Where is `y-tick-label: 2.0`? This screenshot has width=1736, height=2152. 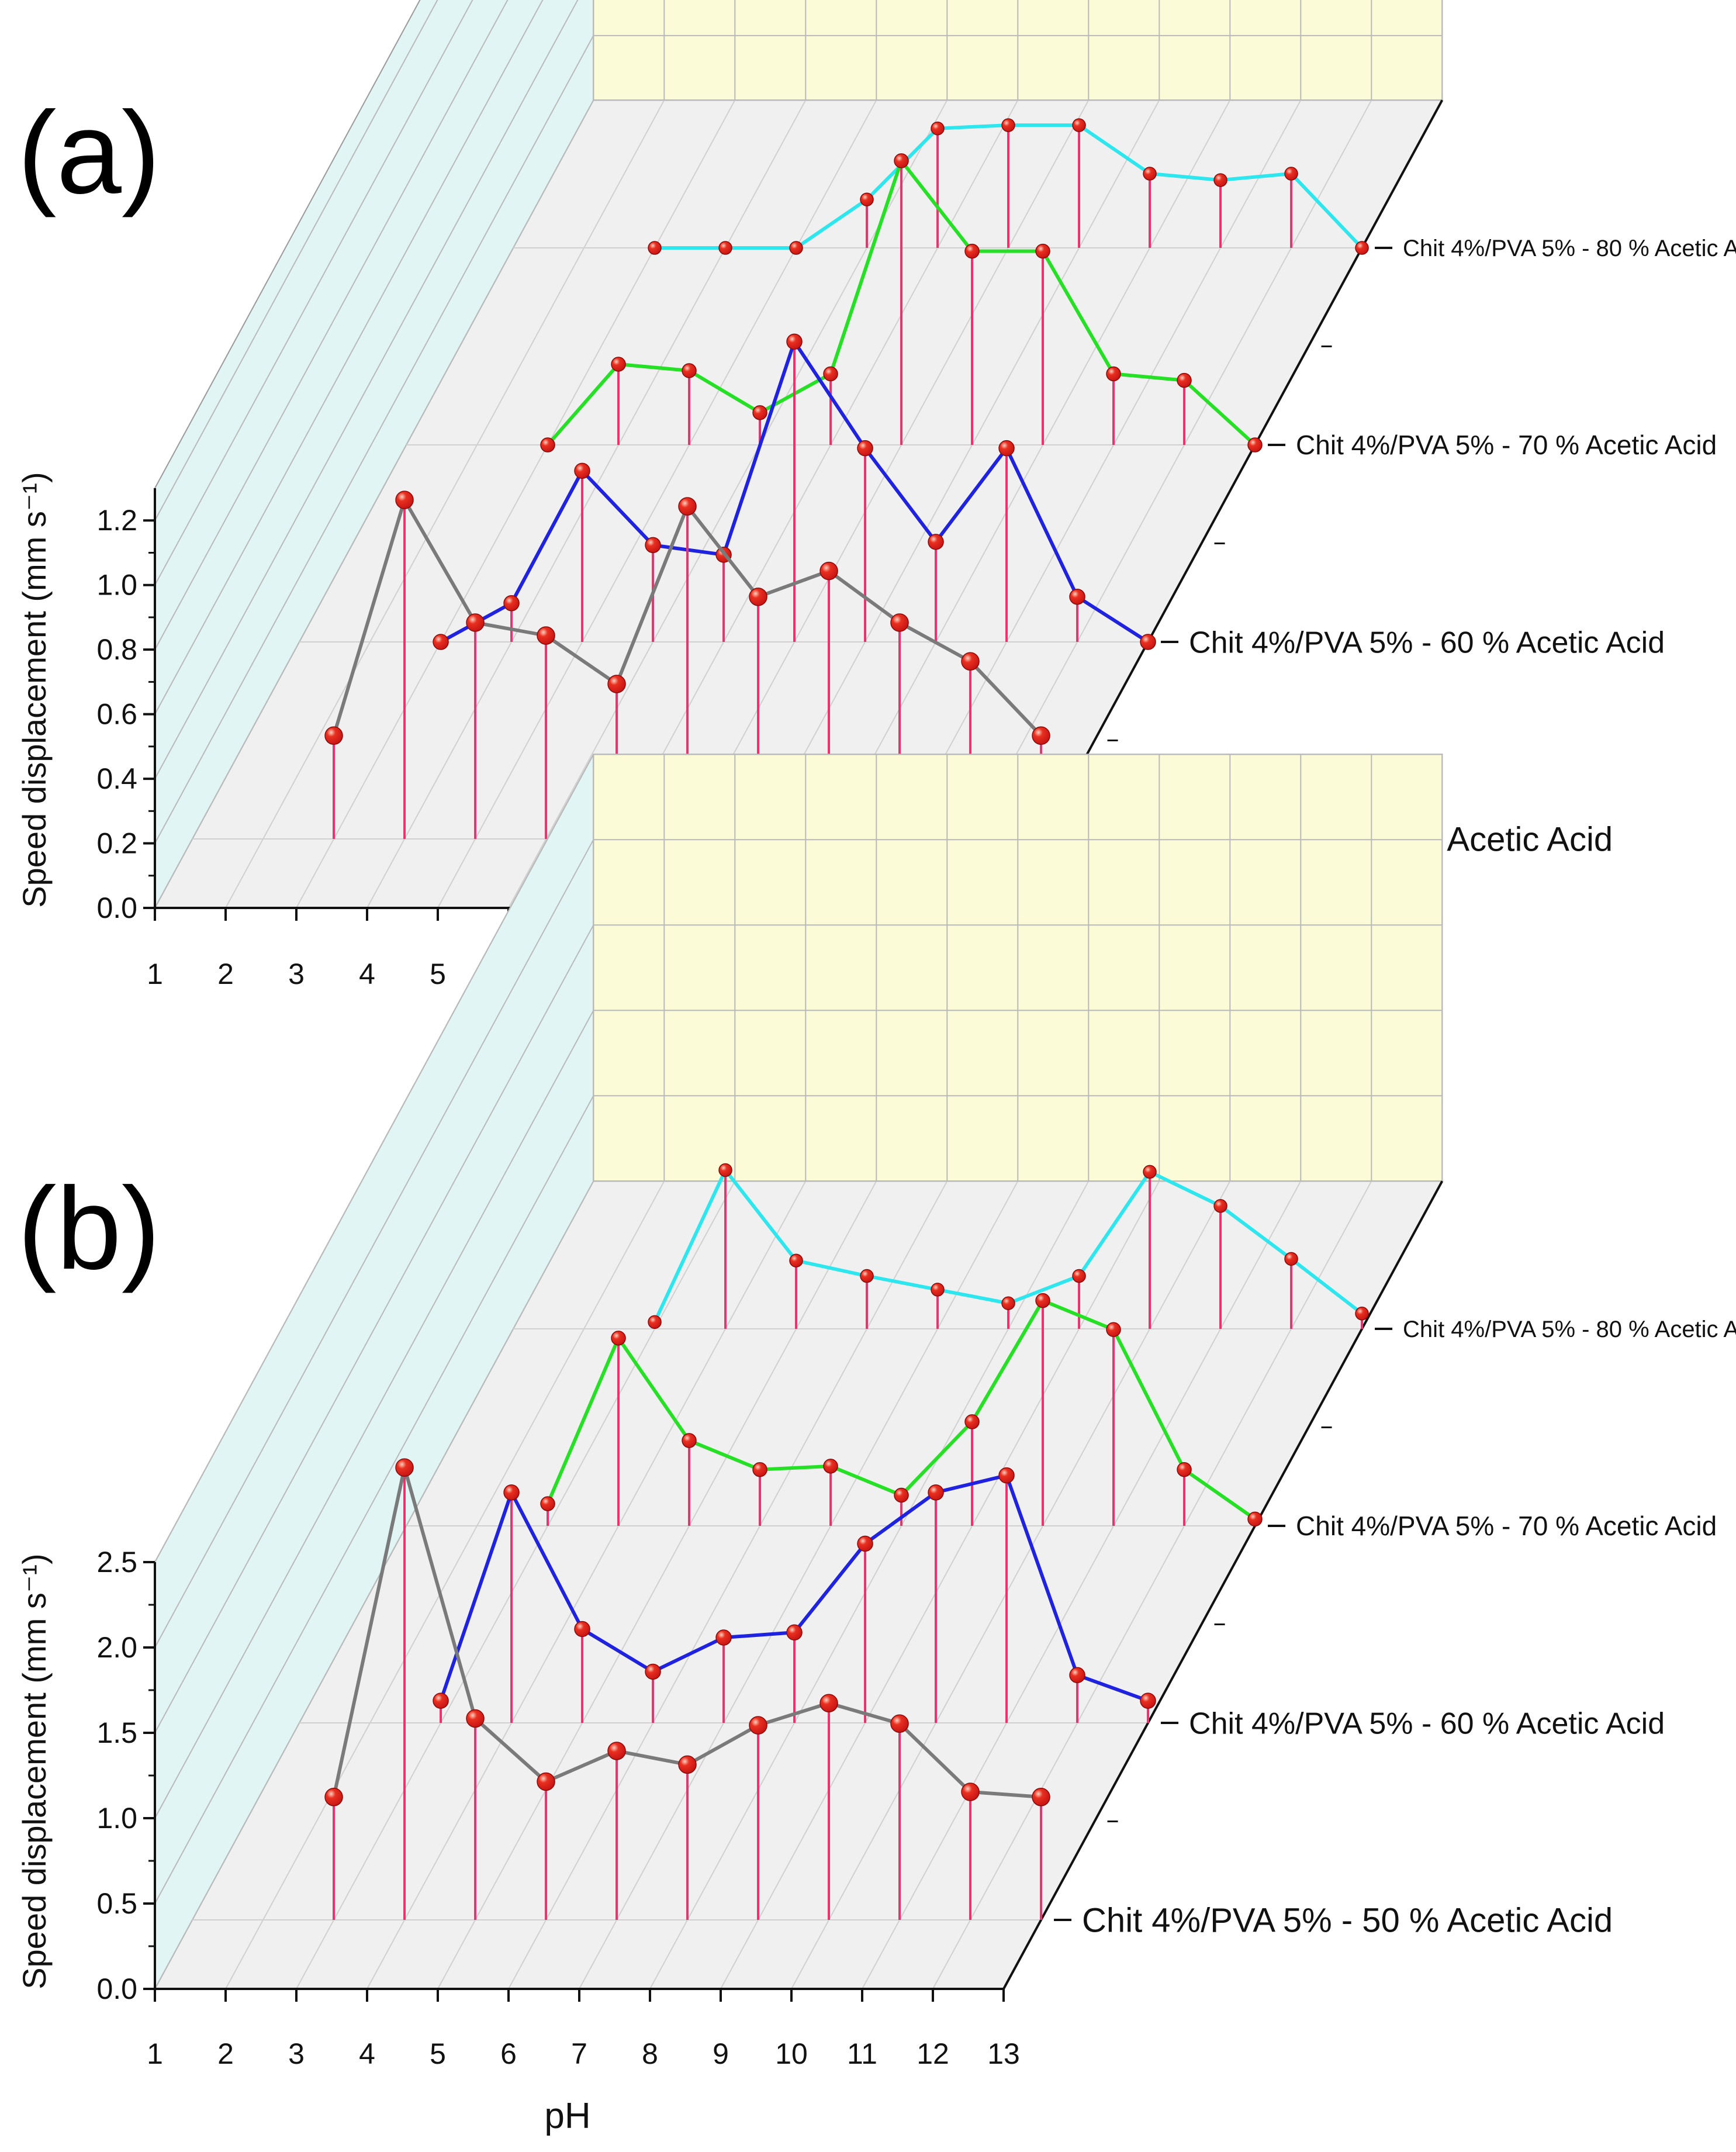 y-tick-label: 2.0 is located at coordinates (117, 1647).